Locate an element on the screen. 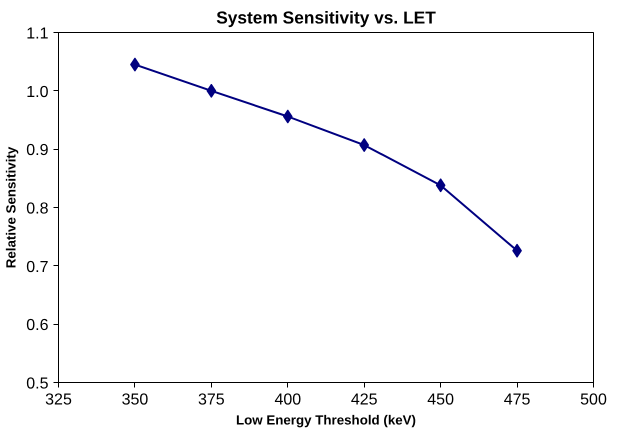  x-tick-label: 450 is located at coordinates (440, 400).